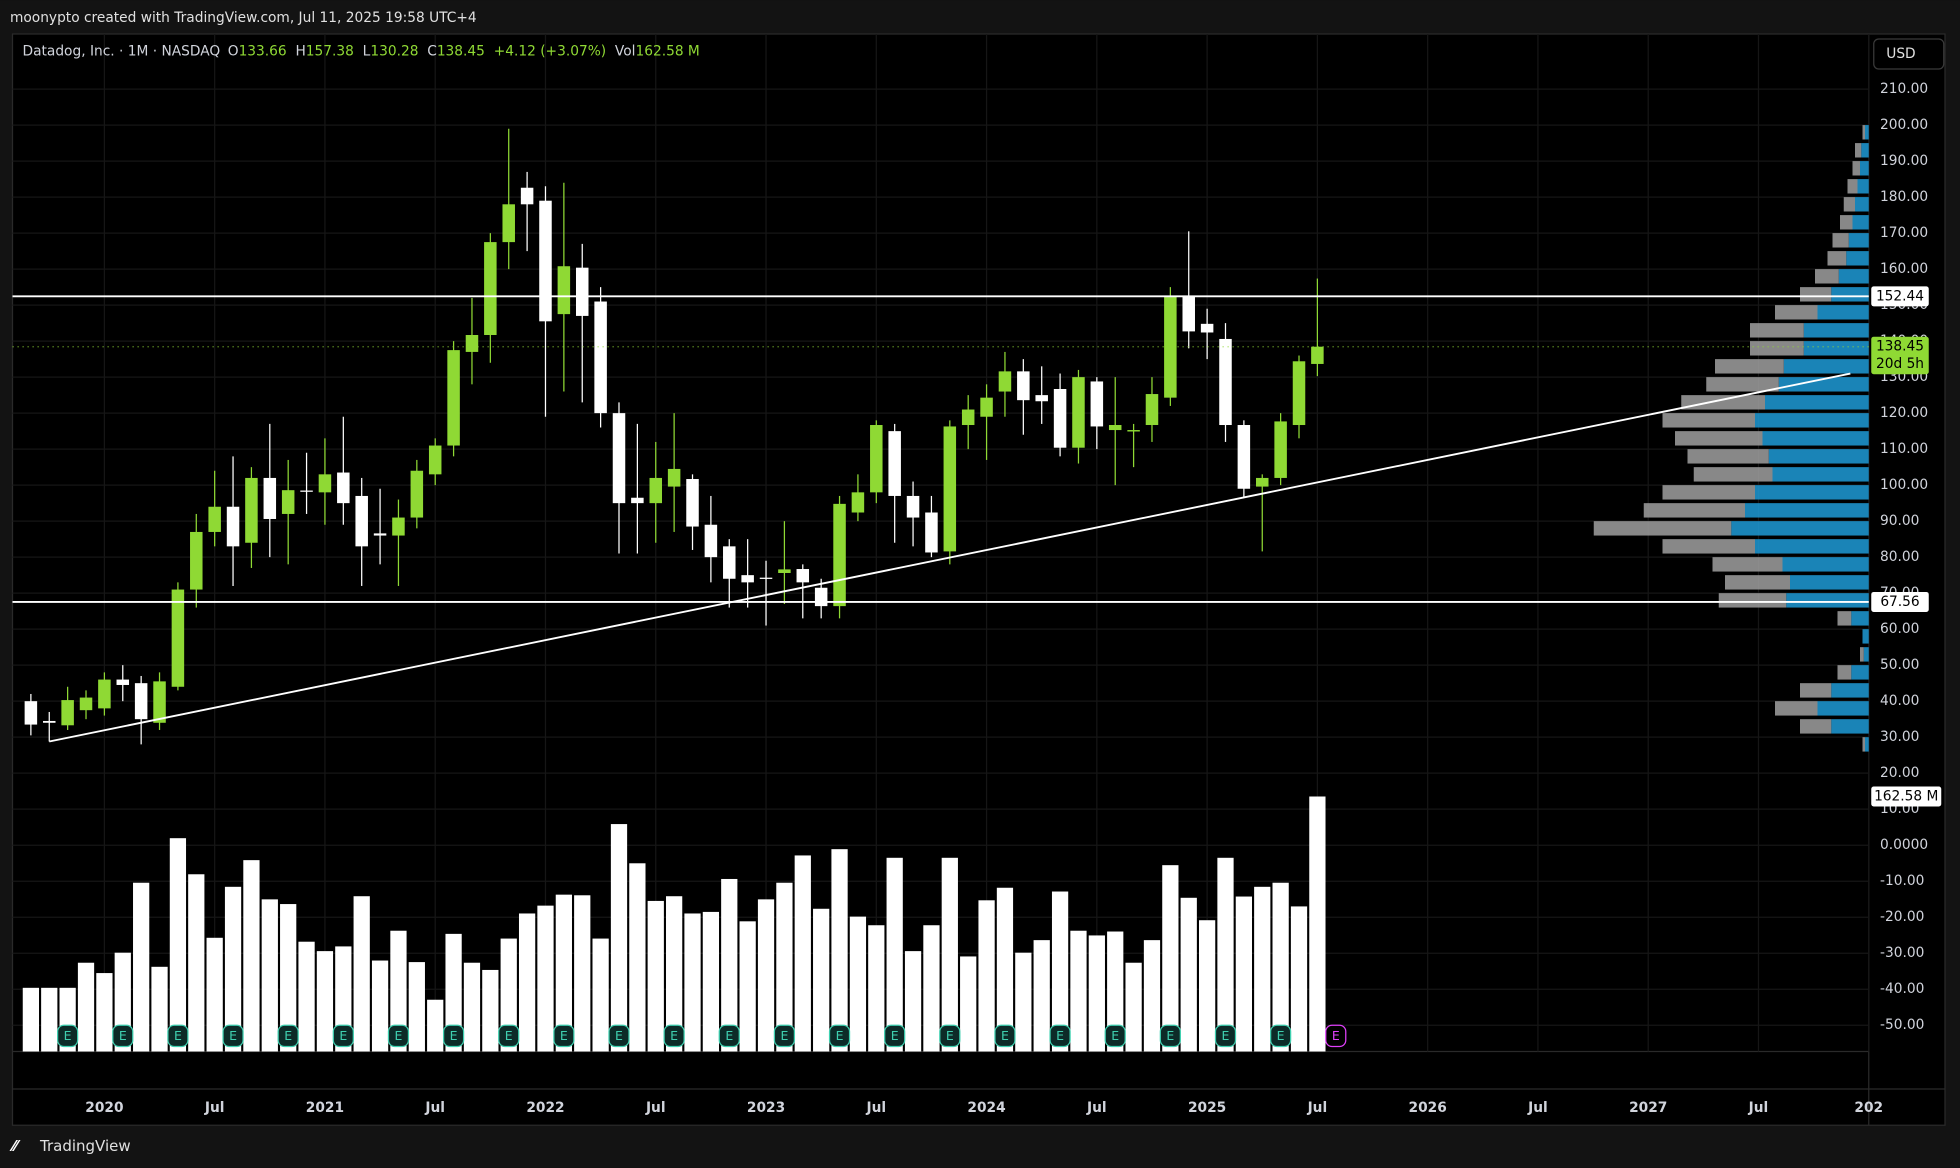 The image size is (1960, 1168). I want to click on y-tick-label: 200.00, so click(1904, 125).